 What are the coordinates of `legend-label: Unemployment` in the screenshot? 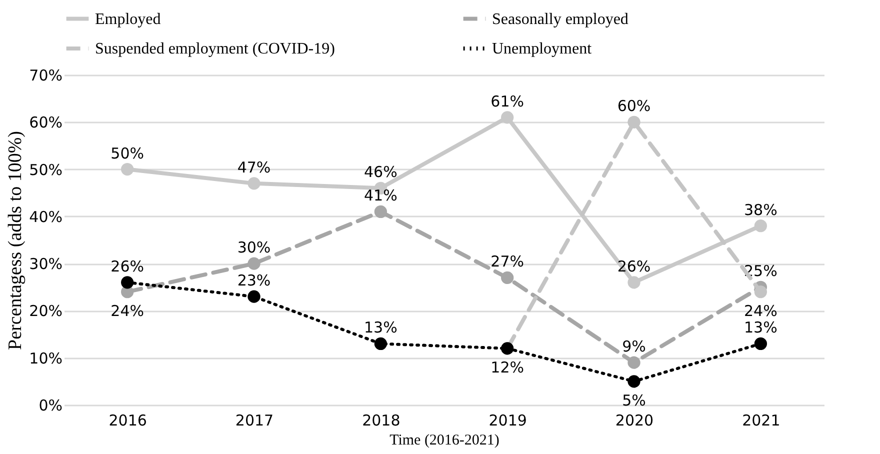 It's located at (542, 49).